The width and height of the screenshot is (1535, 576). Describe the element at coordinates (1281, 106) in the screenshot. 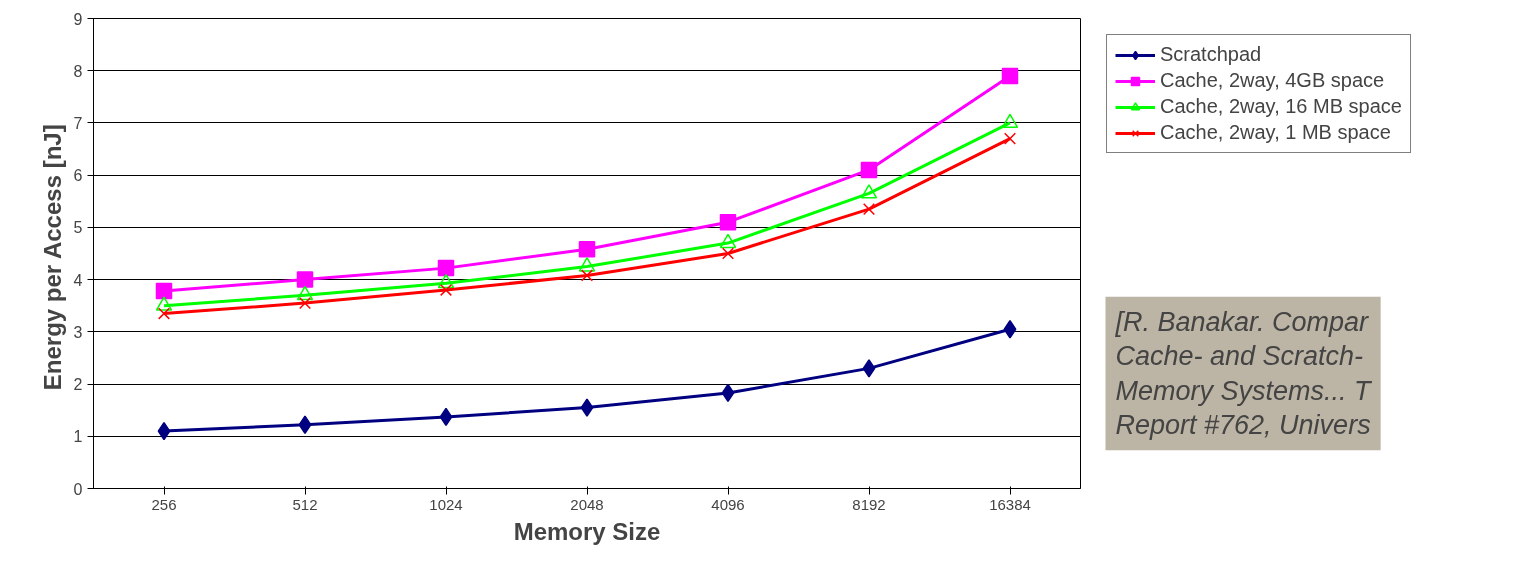

I see `legend-label: Cache, 2way, 16 MB space` at that location.